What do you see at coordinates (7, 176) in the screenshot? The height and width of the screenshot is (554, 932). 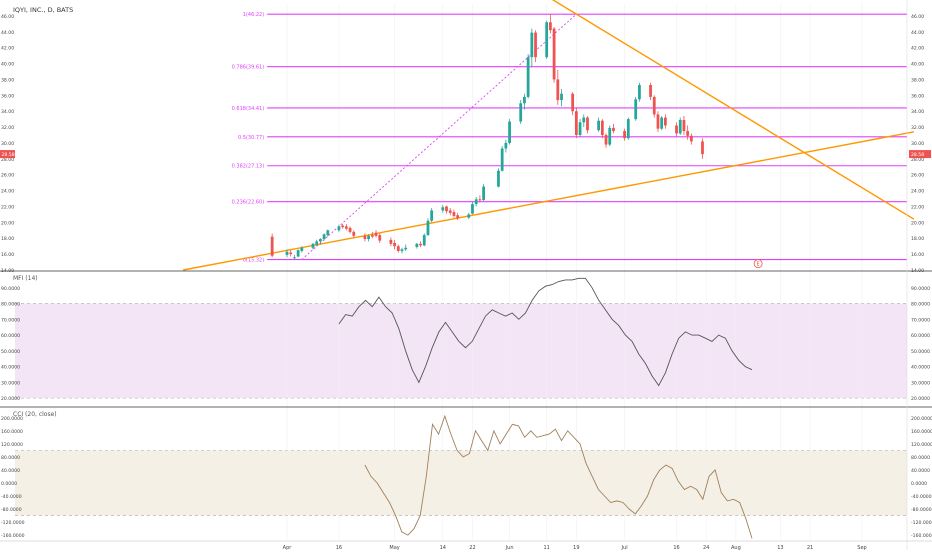 I see `price-tick-left: 26.00` at bounding box center [7, 176].